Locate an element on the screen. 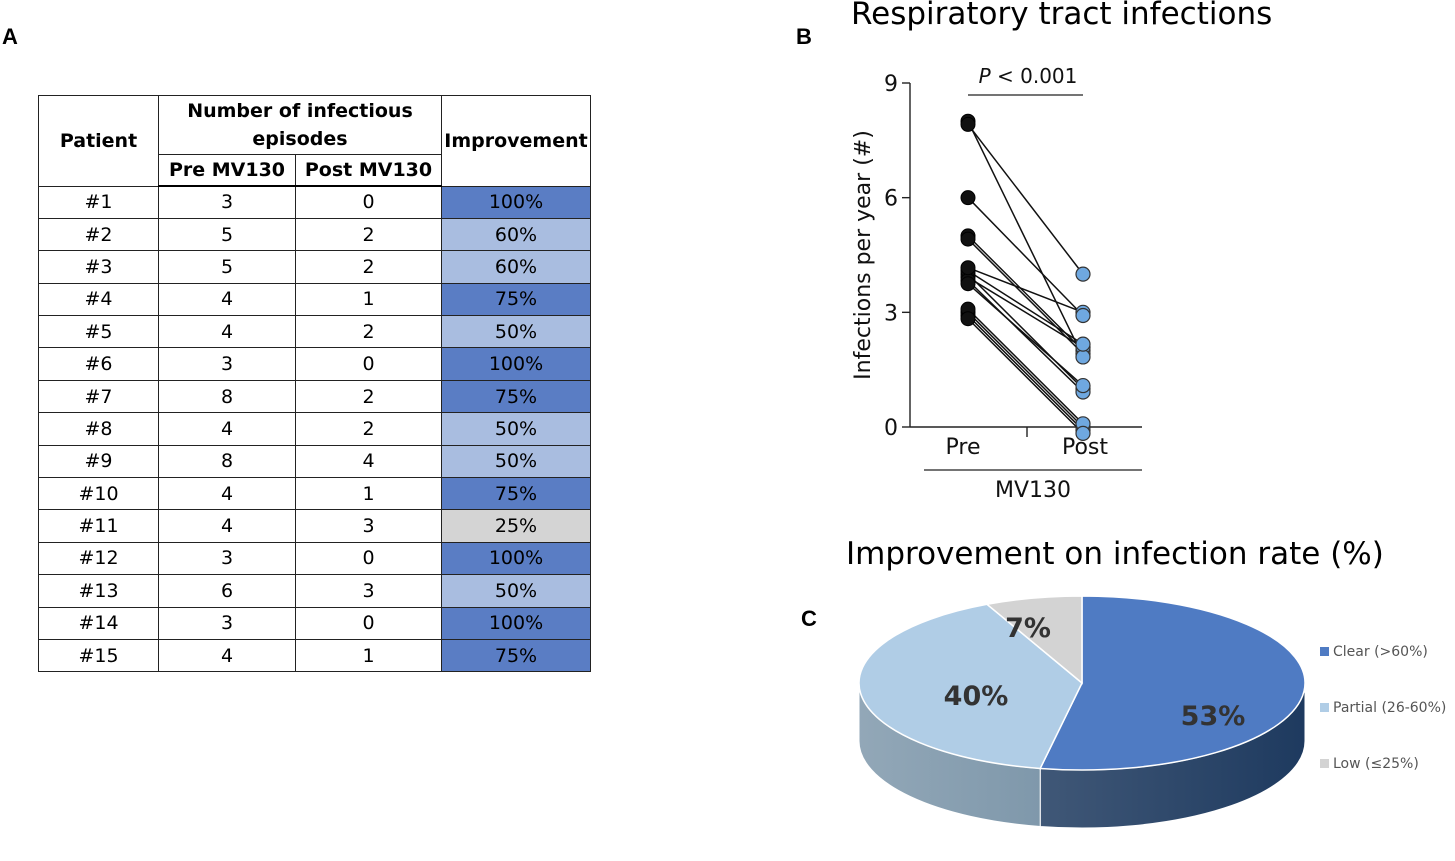 This screenshot has width=1455, height=861. header-pre: Pre MV130 is located at coordinates (227, 170).